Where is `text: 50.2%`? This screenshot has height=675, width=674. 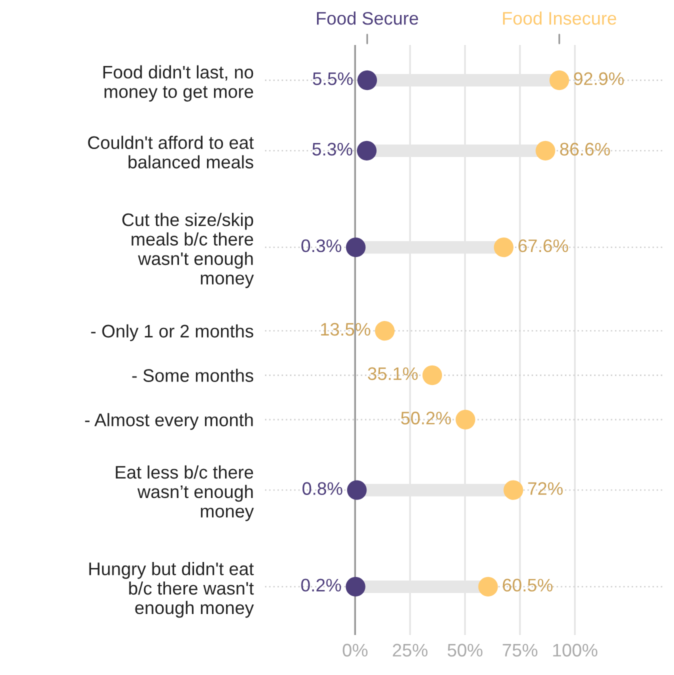 text: 50.2% is located at coordinates (426, 418).